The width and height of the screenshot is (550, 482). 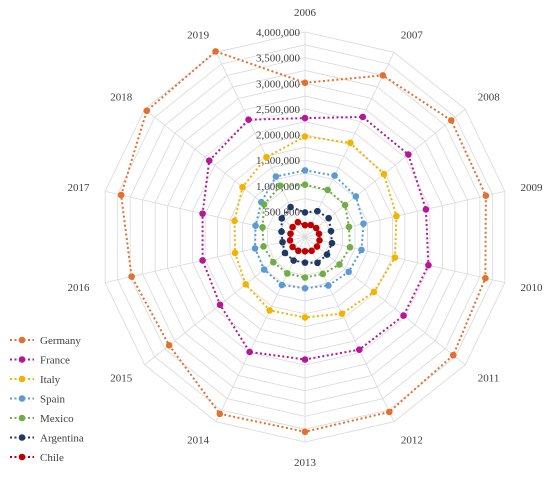 What do you see at coordinates (198, 441) in the screenshot?
I see `category-label: 2014` at bounding box center [198, 441].